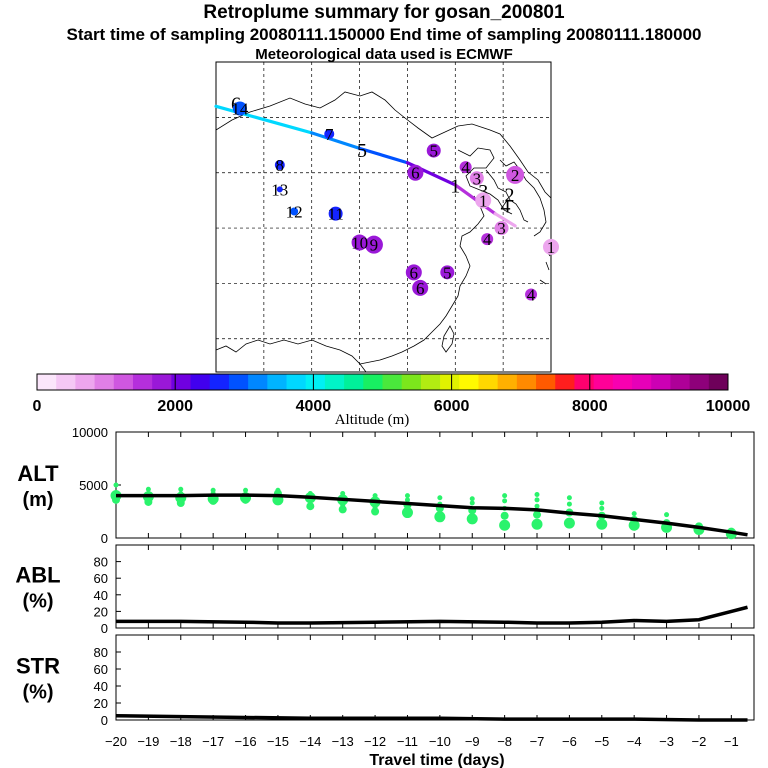 Image resolution: width=768 pixels, height=768 pixels. Describe the element at coordinates (440, 741) in the screenshot. I see `x-tick-label: −10` at that location.